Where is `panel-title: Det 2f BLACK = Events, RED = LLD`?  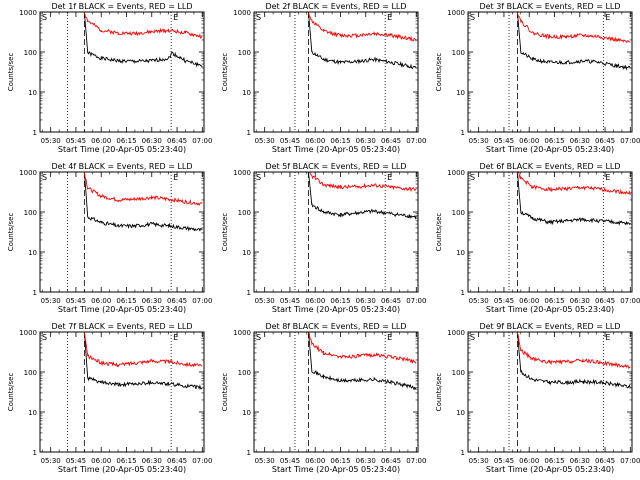
panel-title: Det 2f BLACK = Events, RED = LLD is located at coordinates (335, 6).